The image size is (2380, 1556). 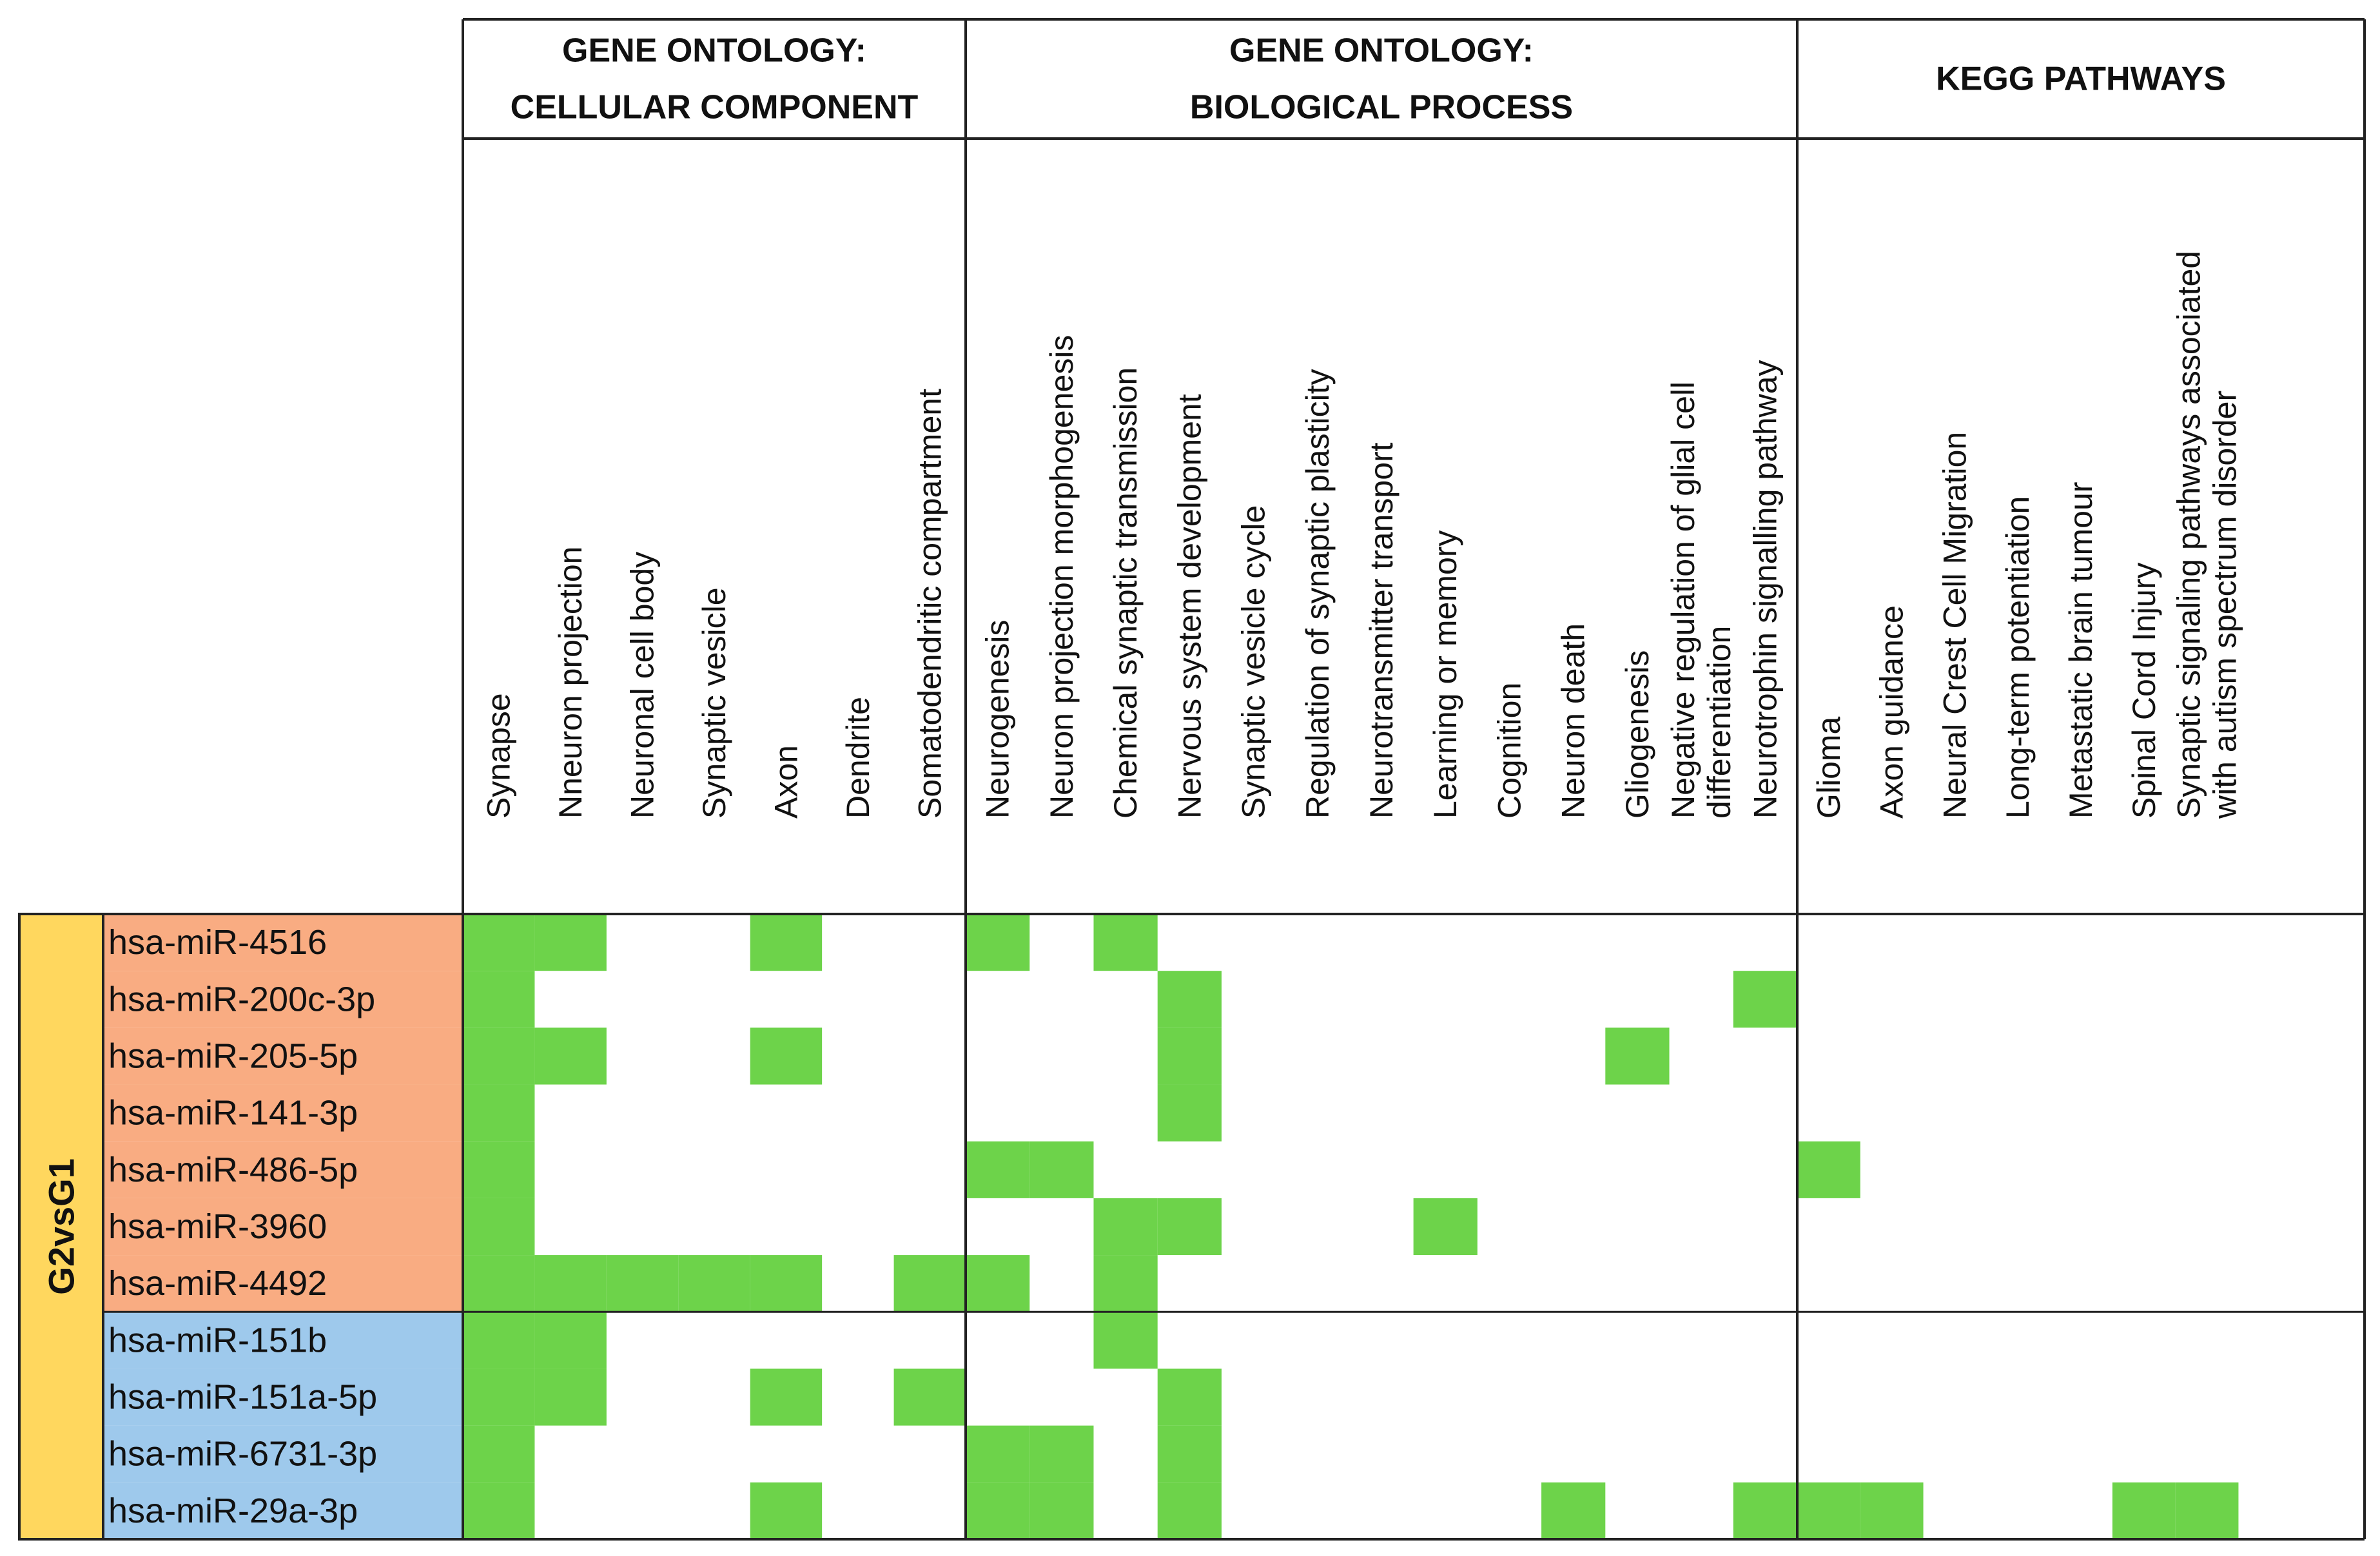 I want to click on column-label: Glioma, so click(x=1829, y=767).